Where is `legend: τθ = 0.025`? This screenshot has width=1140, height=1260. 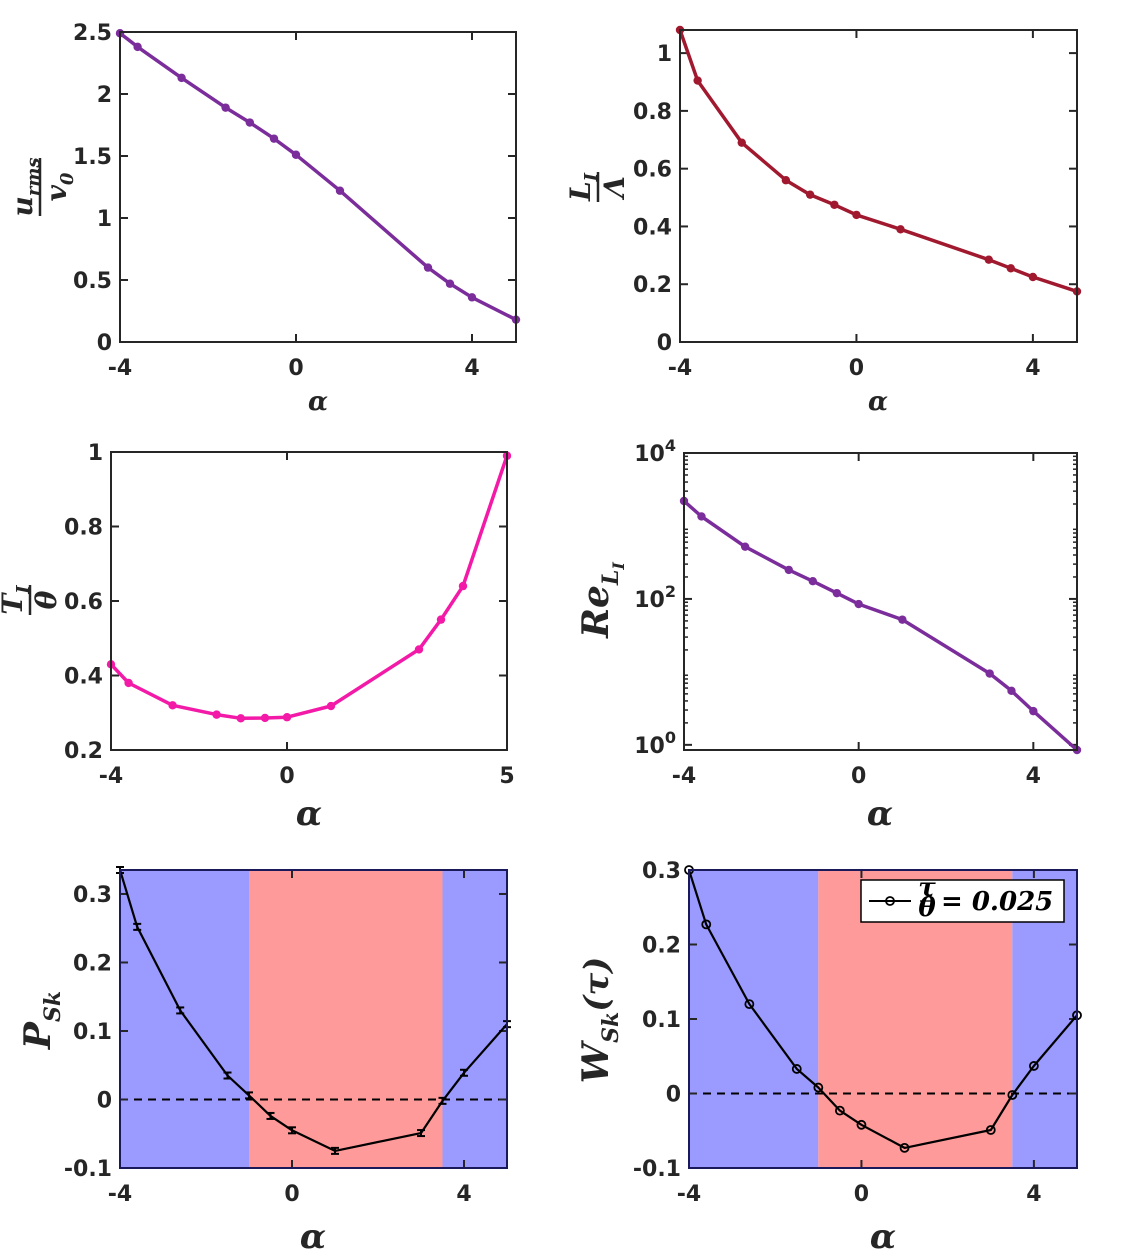 legend: τθ = 0.025 is located at coordinates (962, 898).